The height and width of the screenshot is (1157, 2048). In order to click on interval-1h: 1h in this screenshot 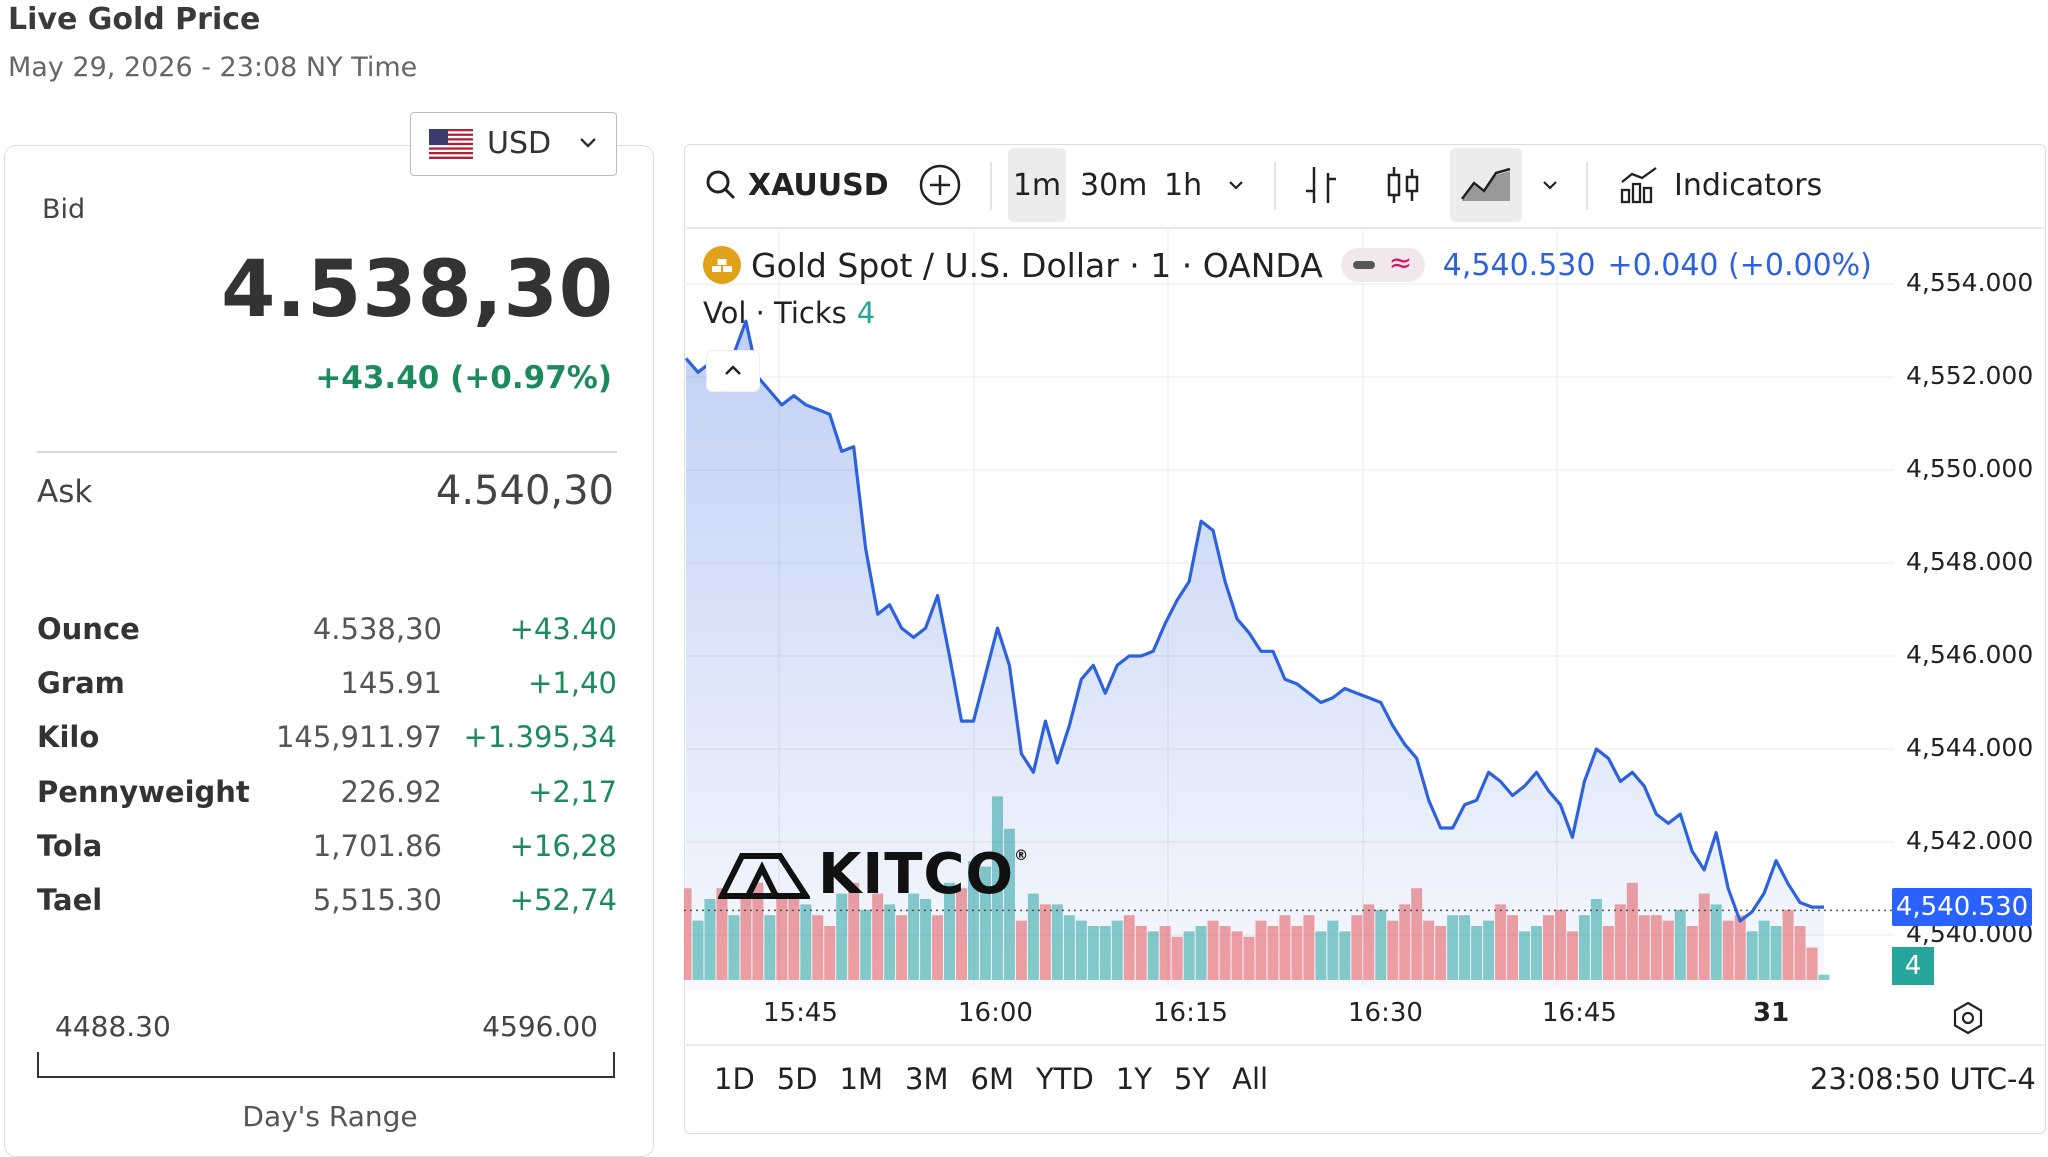, I will do `click(1183, 185)`.